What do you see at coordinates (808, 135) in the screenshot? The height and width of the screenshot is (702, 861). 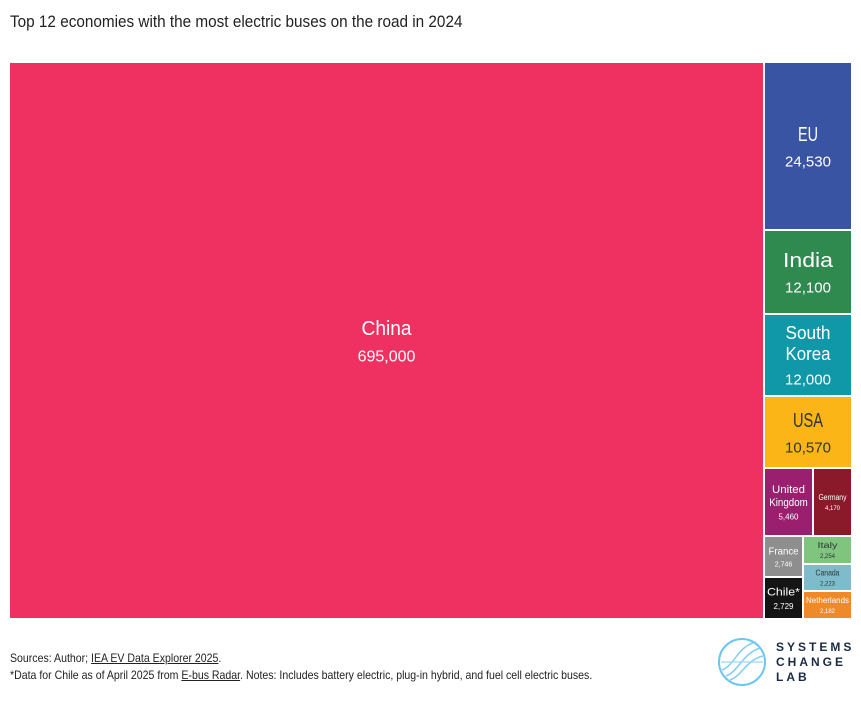 I see `tile-name: EU` at bounding box center [808, 135].